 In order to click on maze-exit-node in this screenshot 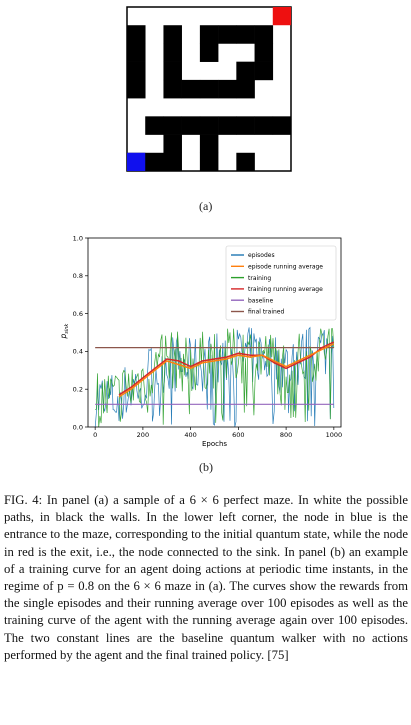, I will do `click(281, 16)`.